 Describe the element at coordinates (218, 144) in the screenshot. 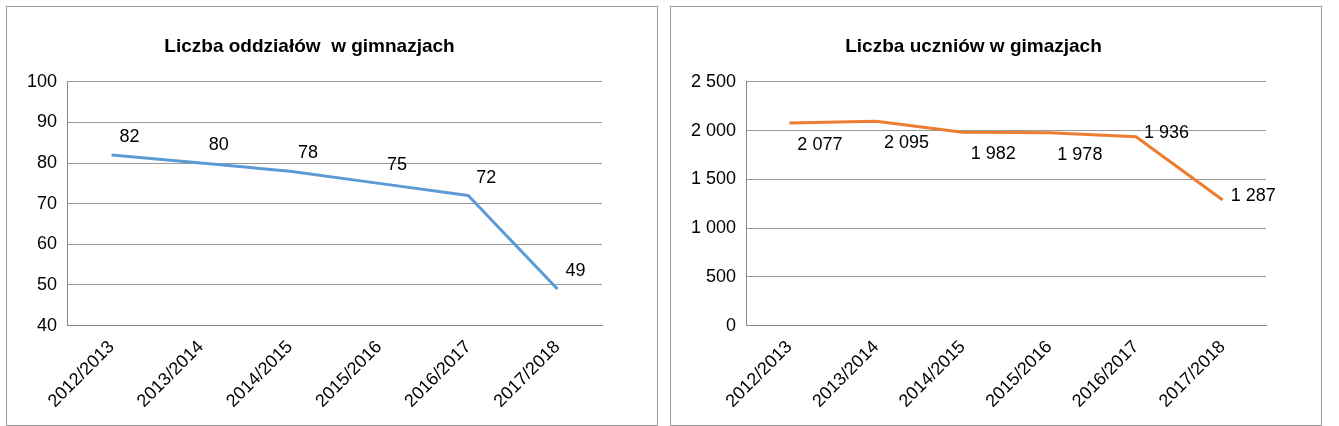

I see `data-label: 80` at that location.